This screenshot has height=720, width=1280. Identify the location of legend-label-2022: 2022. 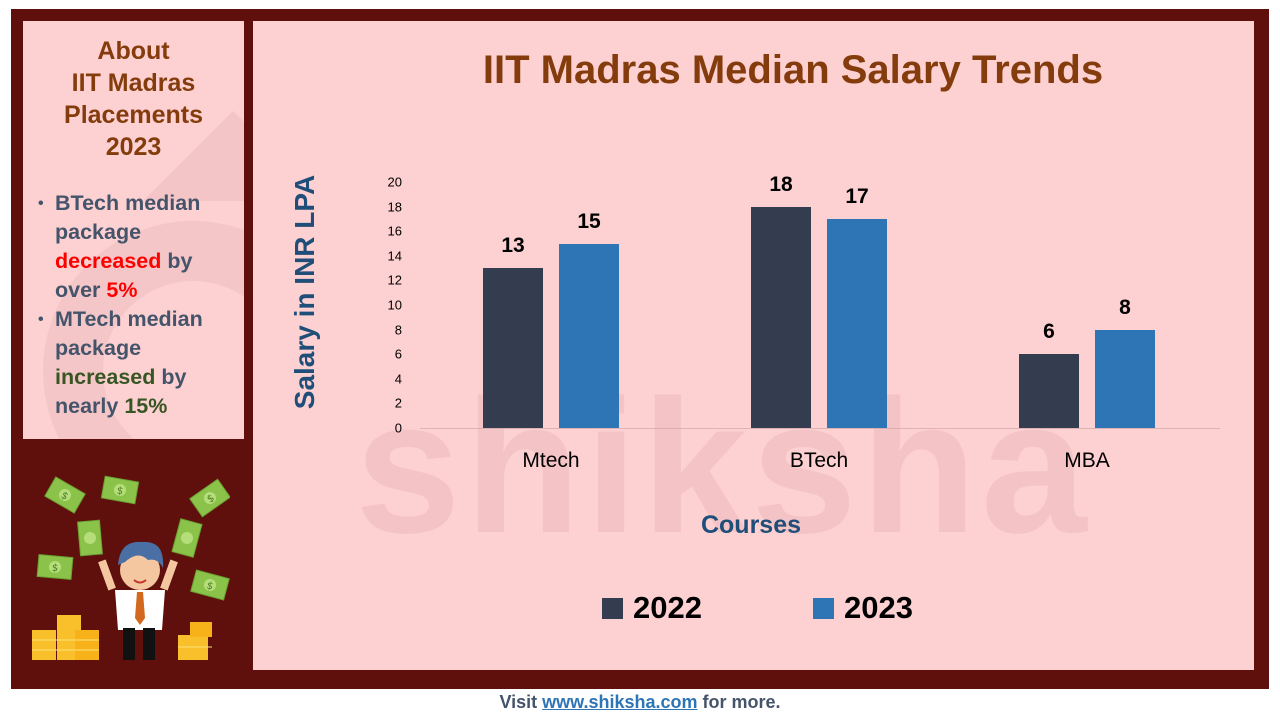
(667, 607).